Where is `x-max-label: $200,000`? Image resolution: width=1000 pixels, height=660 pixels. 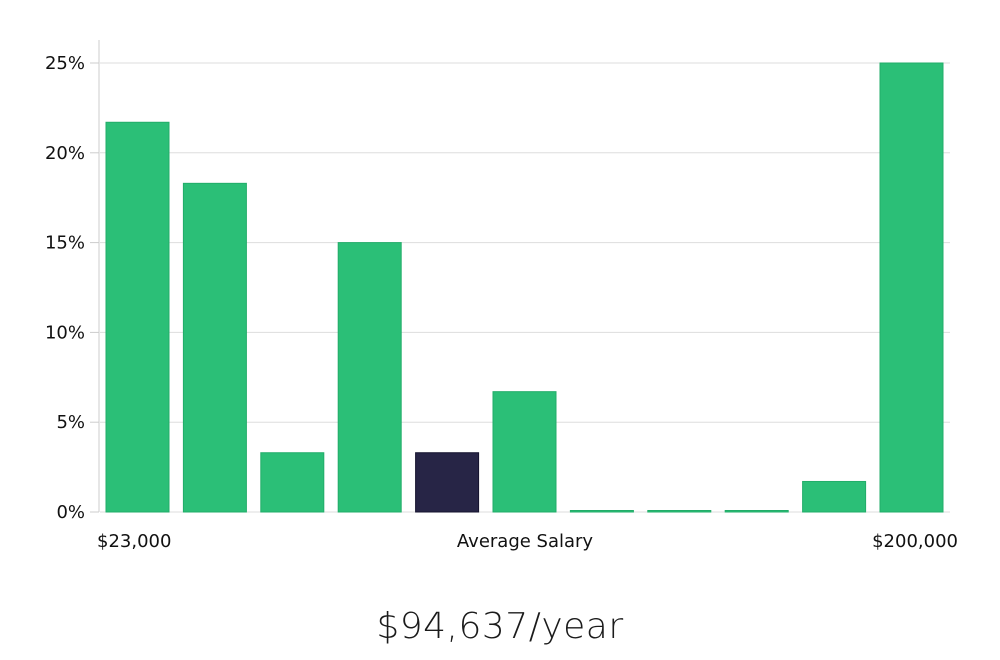 x-max-label: $200,000 is located at coordinates (915, 541).